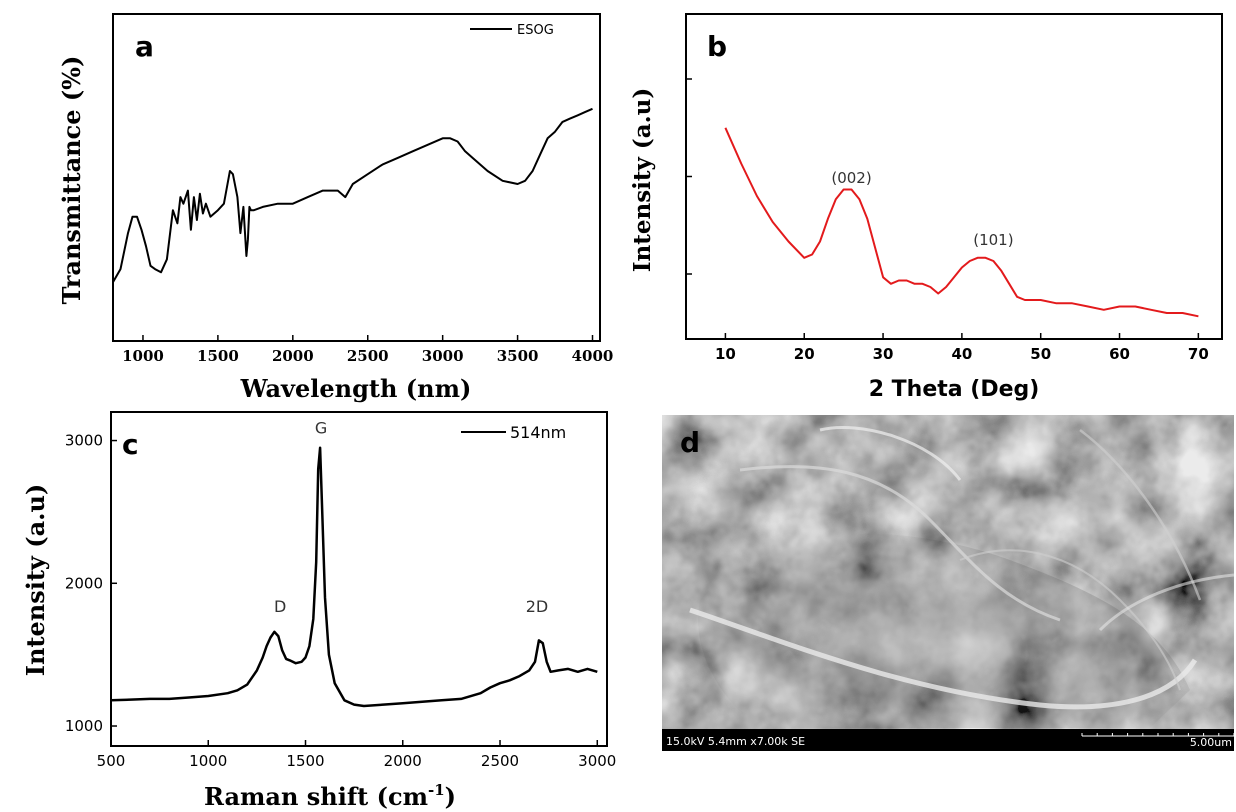  What do you see at coordinates (922, 209) in the screenshot?
I see `panel-b-annotations: (002) (101)` at bounding box center [922, 209].